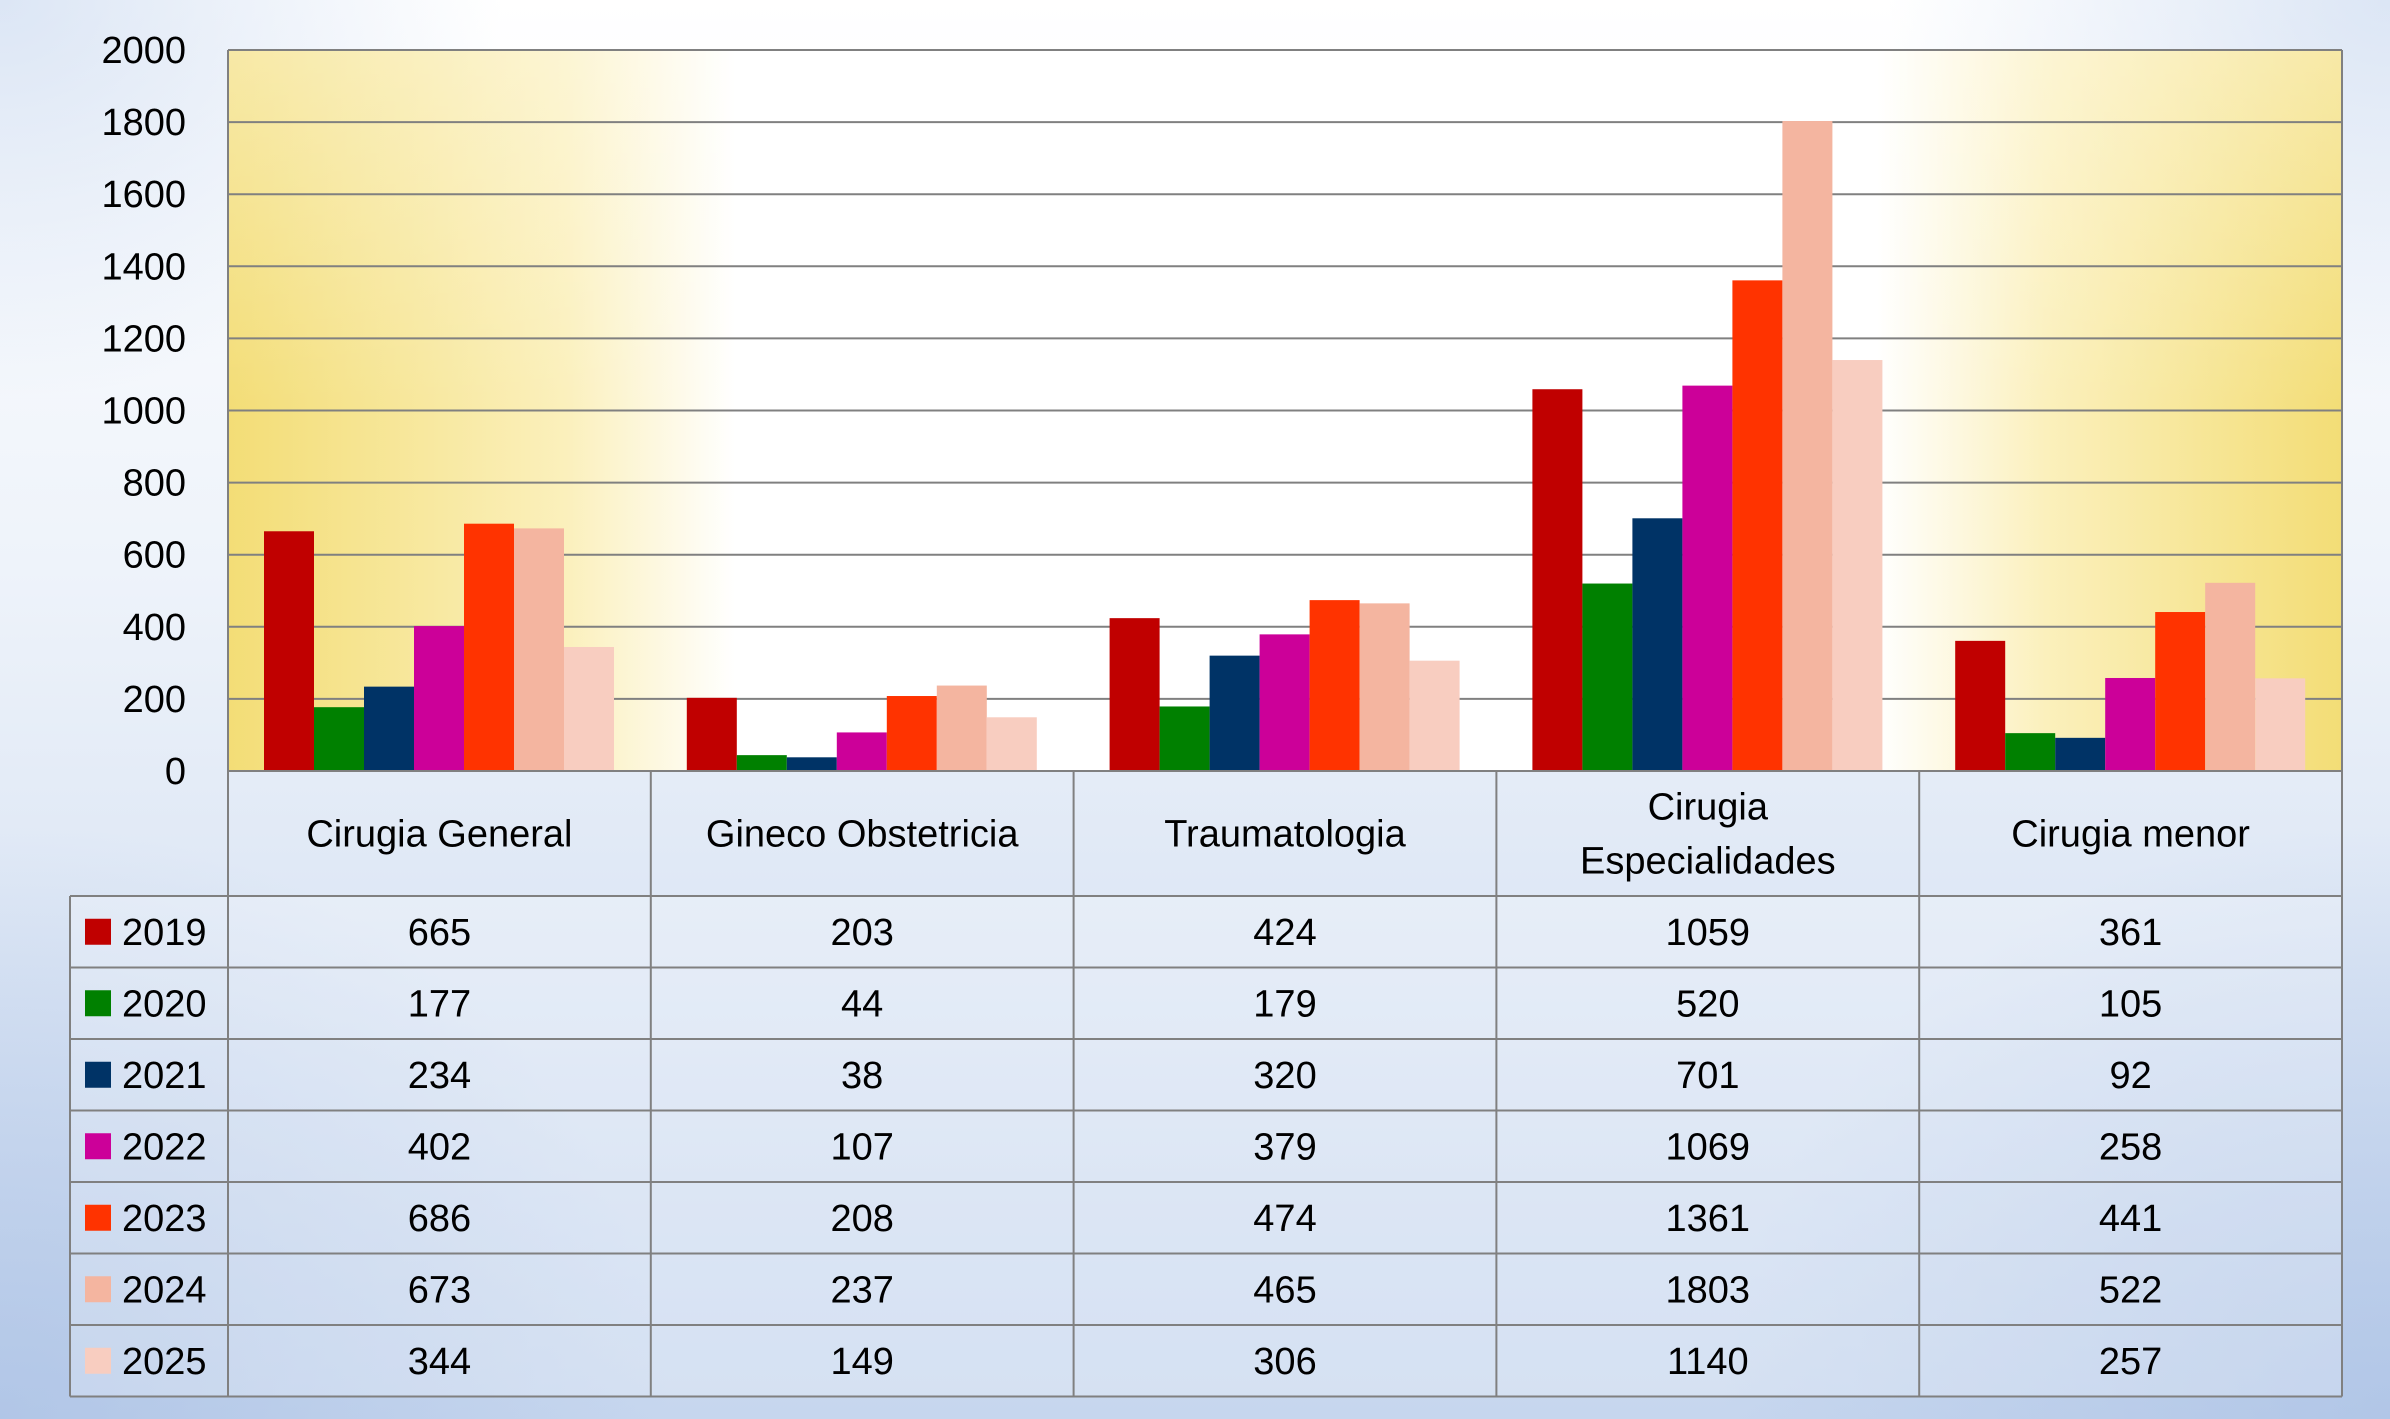 This screenshot has width=2390, height=1419. Describe the element at coordinates (2130, 933) in the screenshot. I see `data-label: 361` at that location.